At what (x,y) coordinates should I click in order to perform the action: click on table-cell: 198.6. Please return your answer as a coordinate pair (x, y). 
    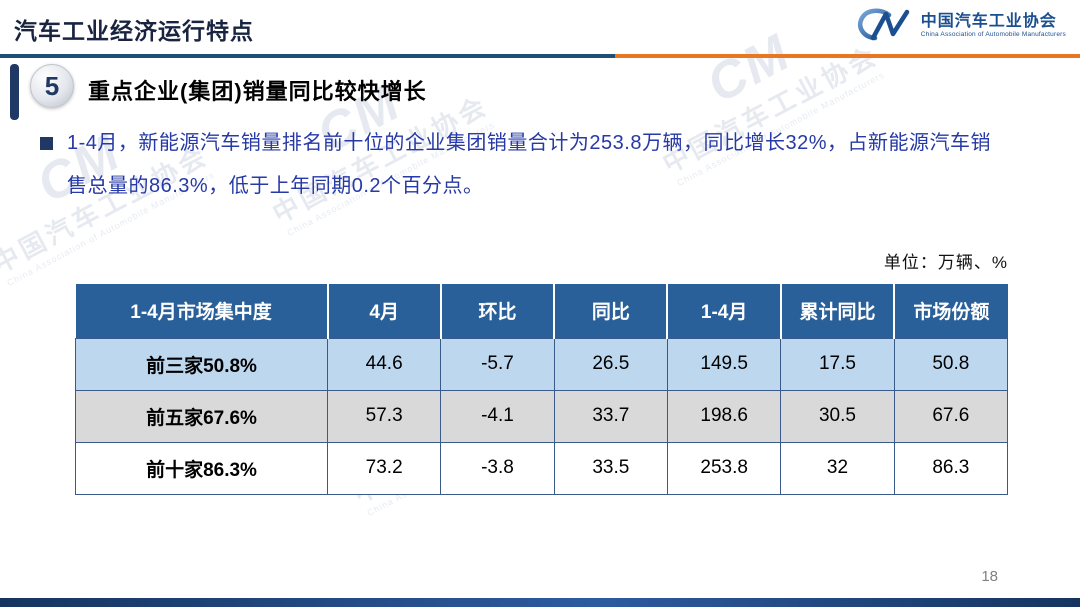
    Looking at the image, I should click on (724, 416).